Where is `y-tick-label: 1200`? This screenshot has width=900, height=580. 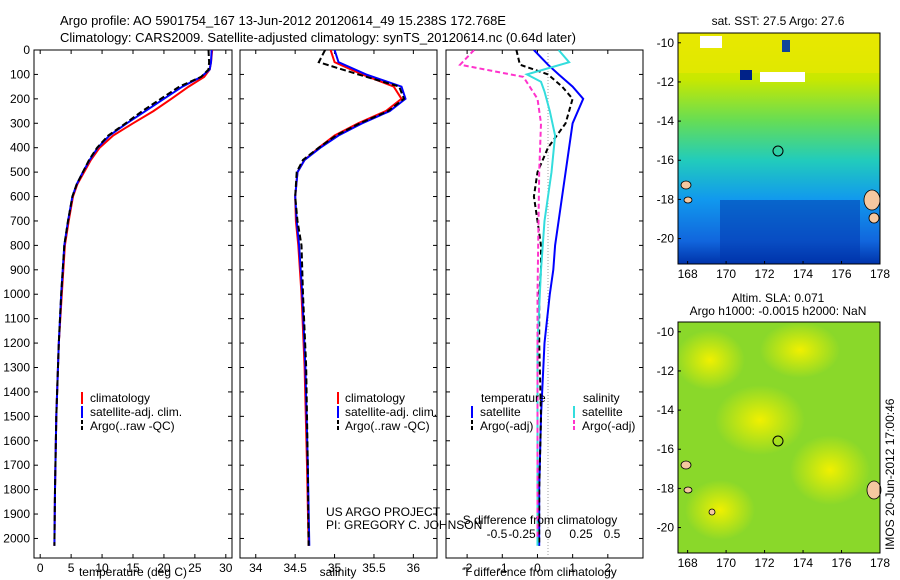 y-tick-label: 1200 is located at coordinates (16, 343).